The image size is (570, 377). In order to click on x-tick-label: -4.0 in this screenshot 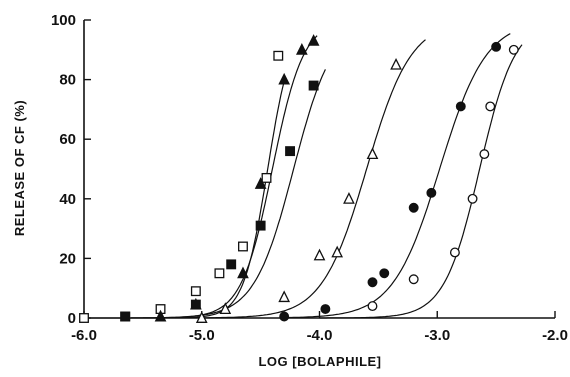, I will do `click(320, 335)`.